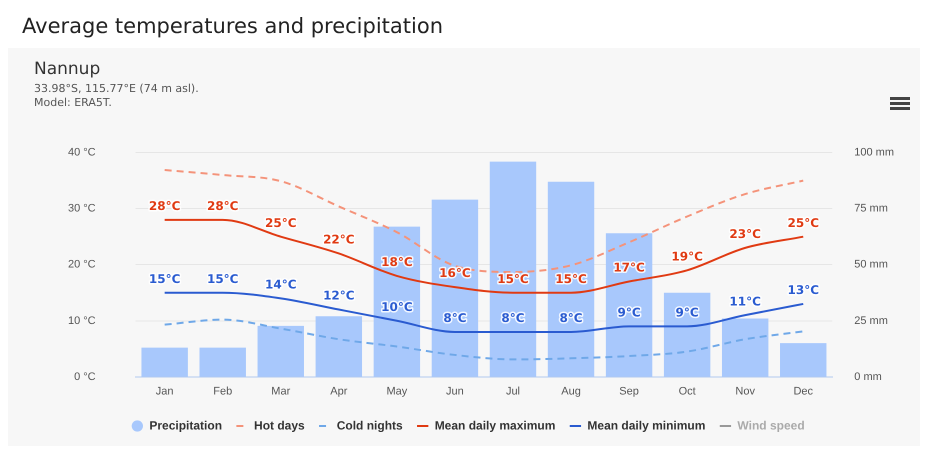  Describe the element at coordinates (874, 152) in the screenshot. I see `y2-tick-label: 100 mm` at that location.